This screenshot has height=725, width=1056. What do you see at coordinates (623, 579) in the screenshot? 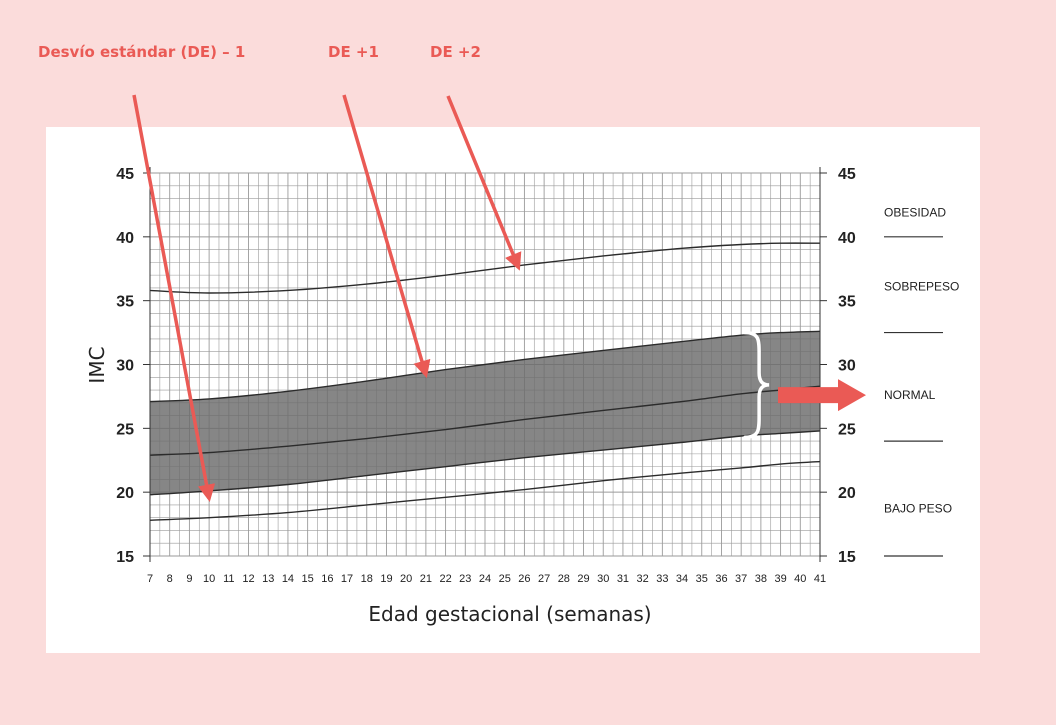
I see `x-tick-label: 31` at bounding box center [623, 579].